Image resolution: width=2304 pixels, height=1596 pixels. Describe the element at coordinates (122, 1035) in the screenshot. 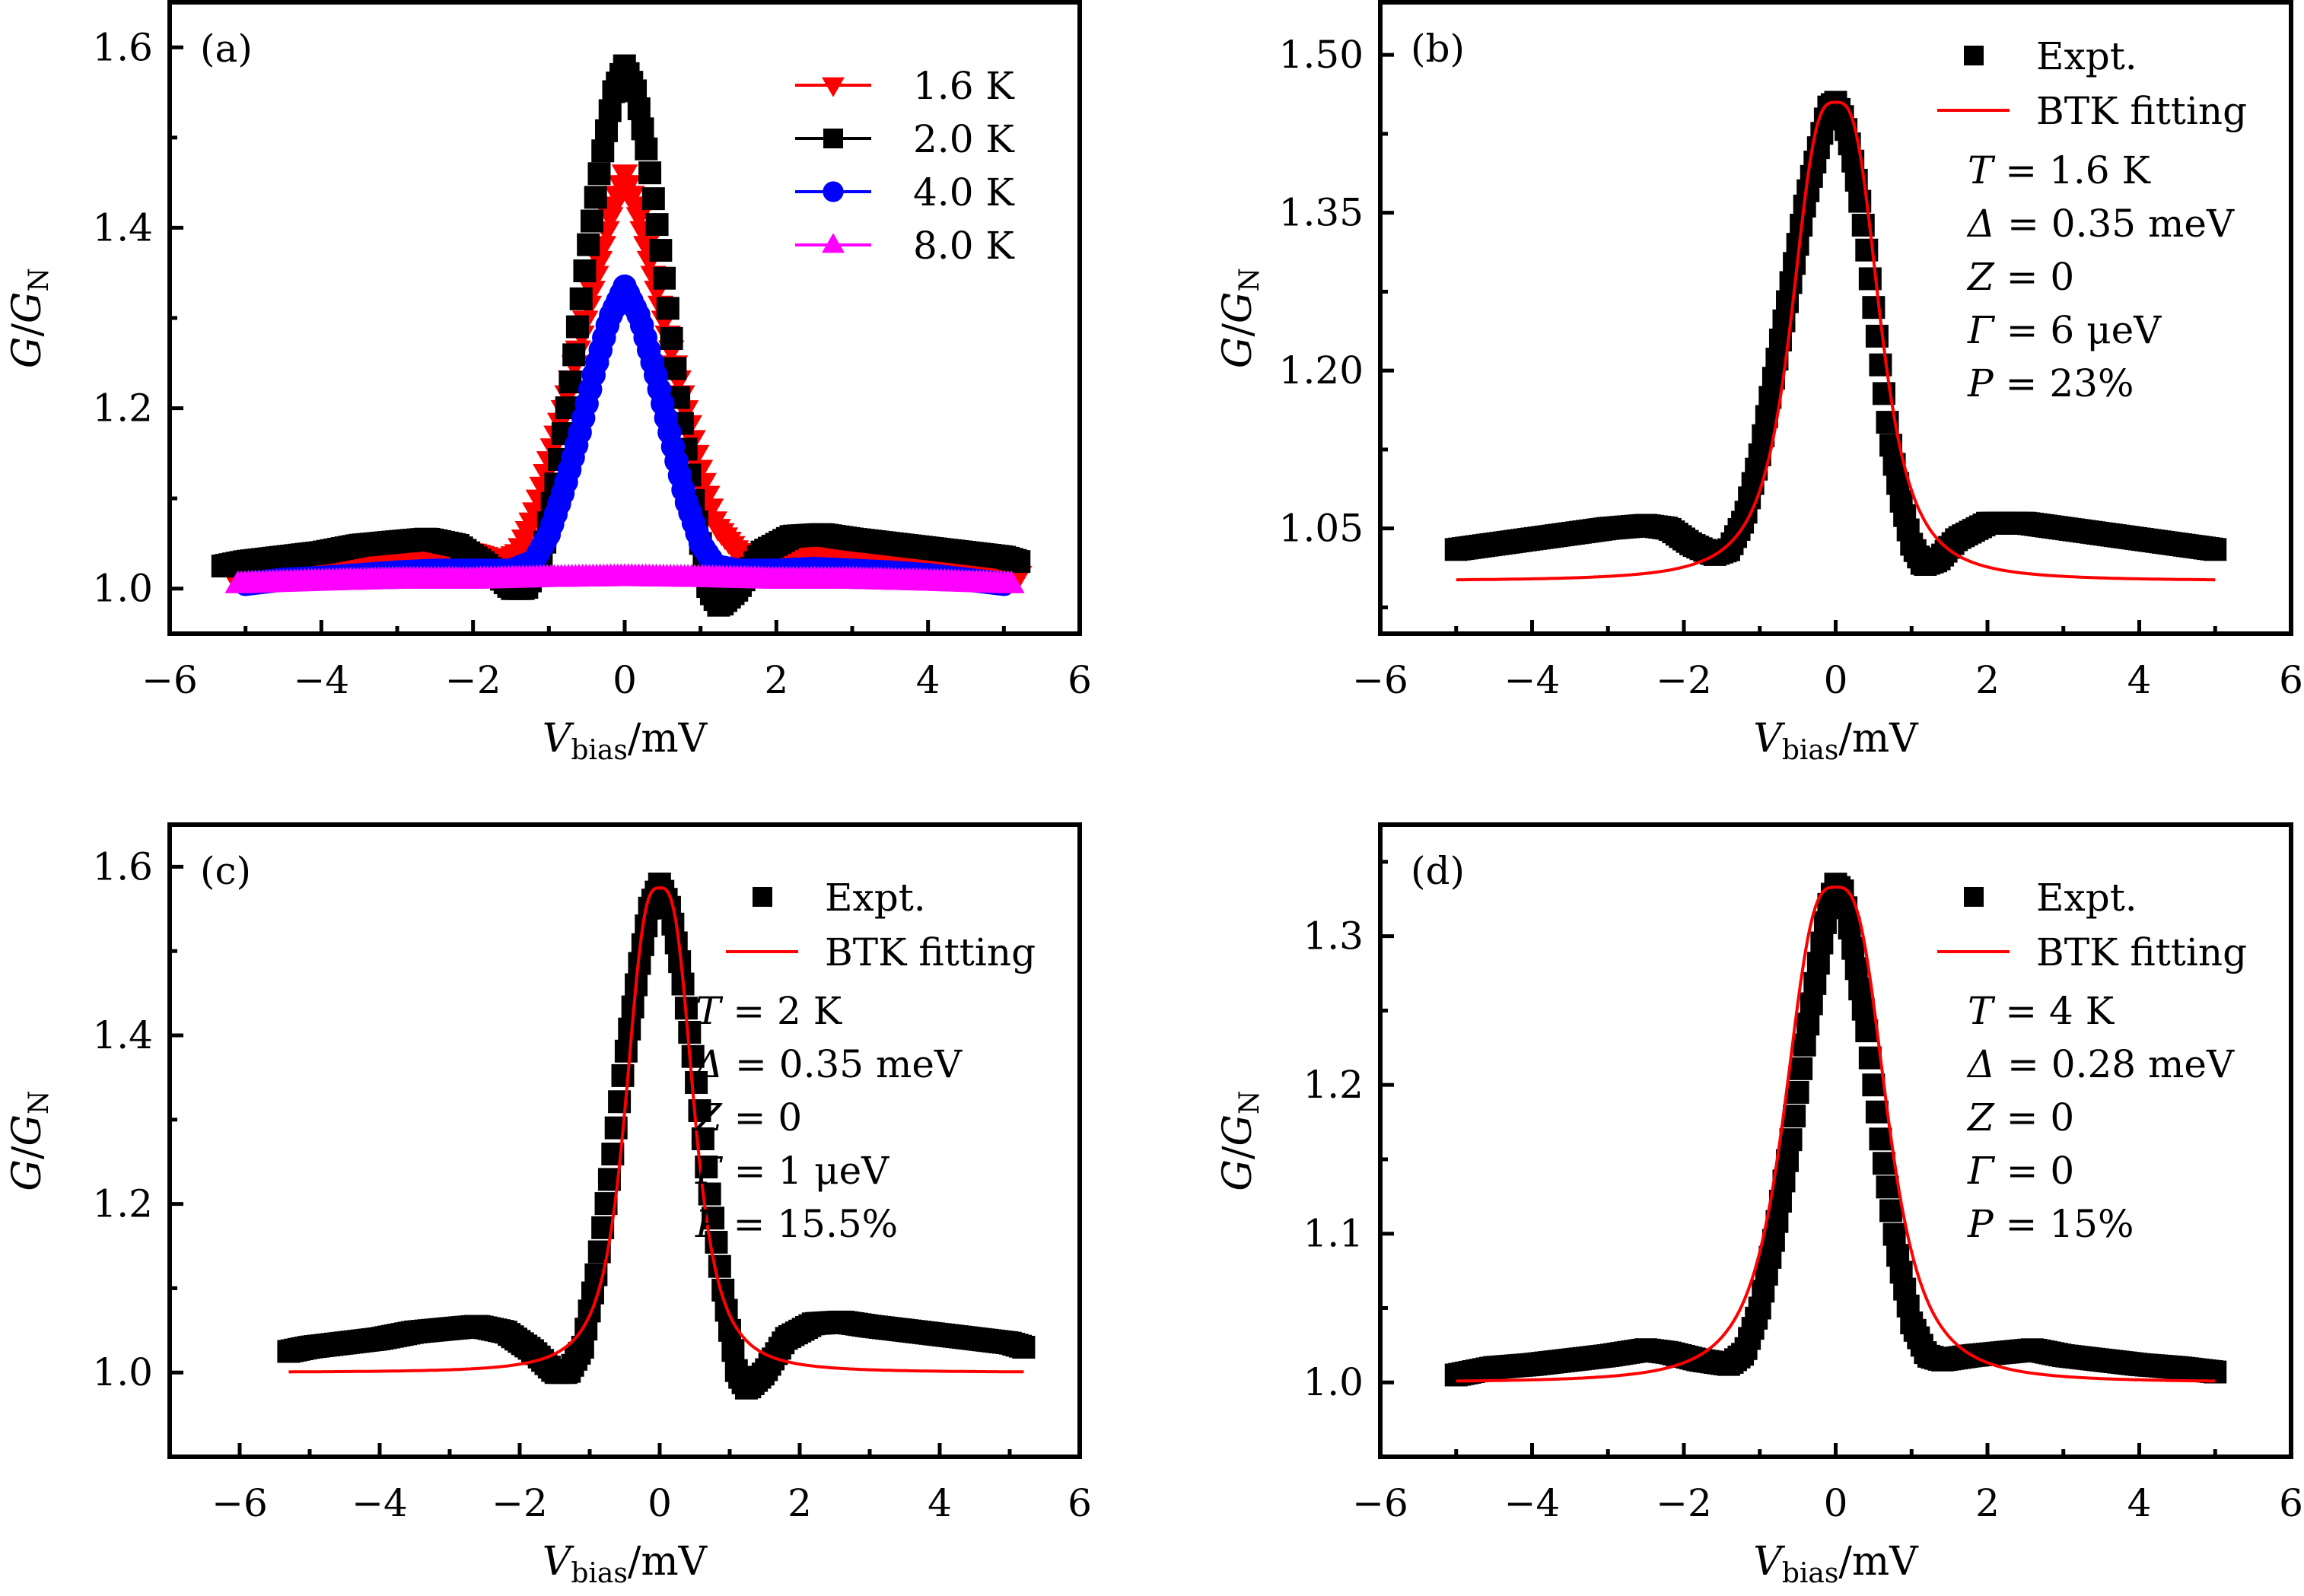

I see `y-tick-label: 1.4` at that location.